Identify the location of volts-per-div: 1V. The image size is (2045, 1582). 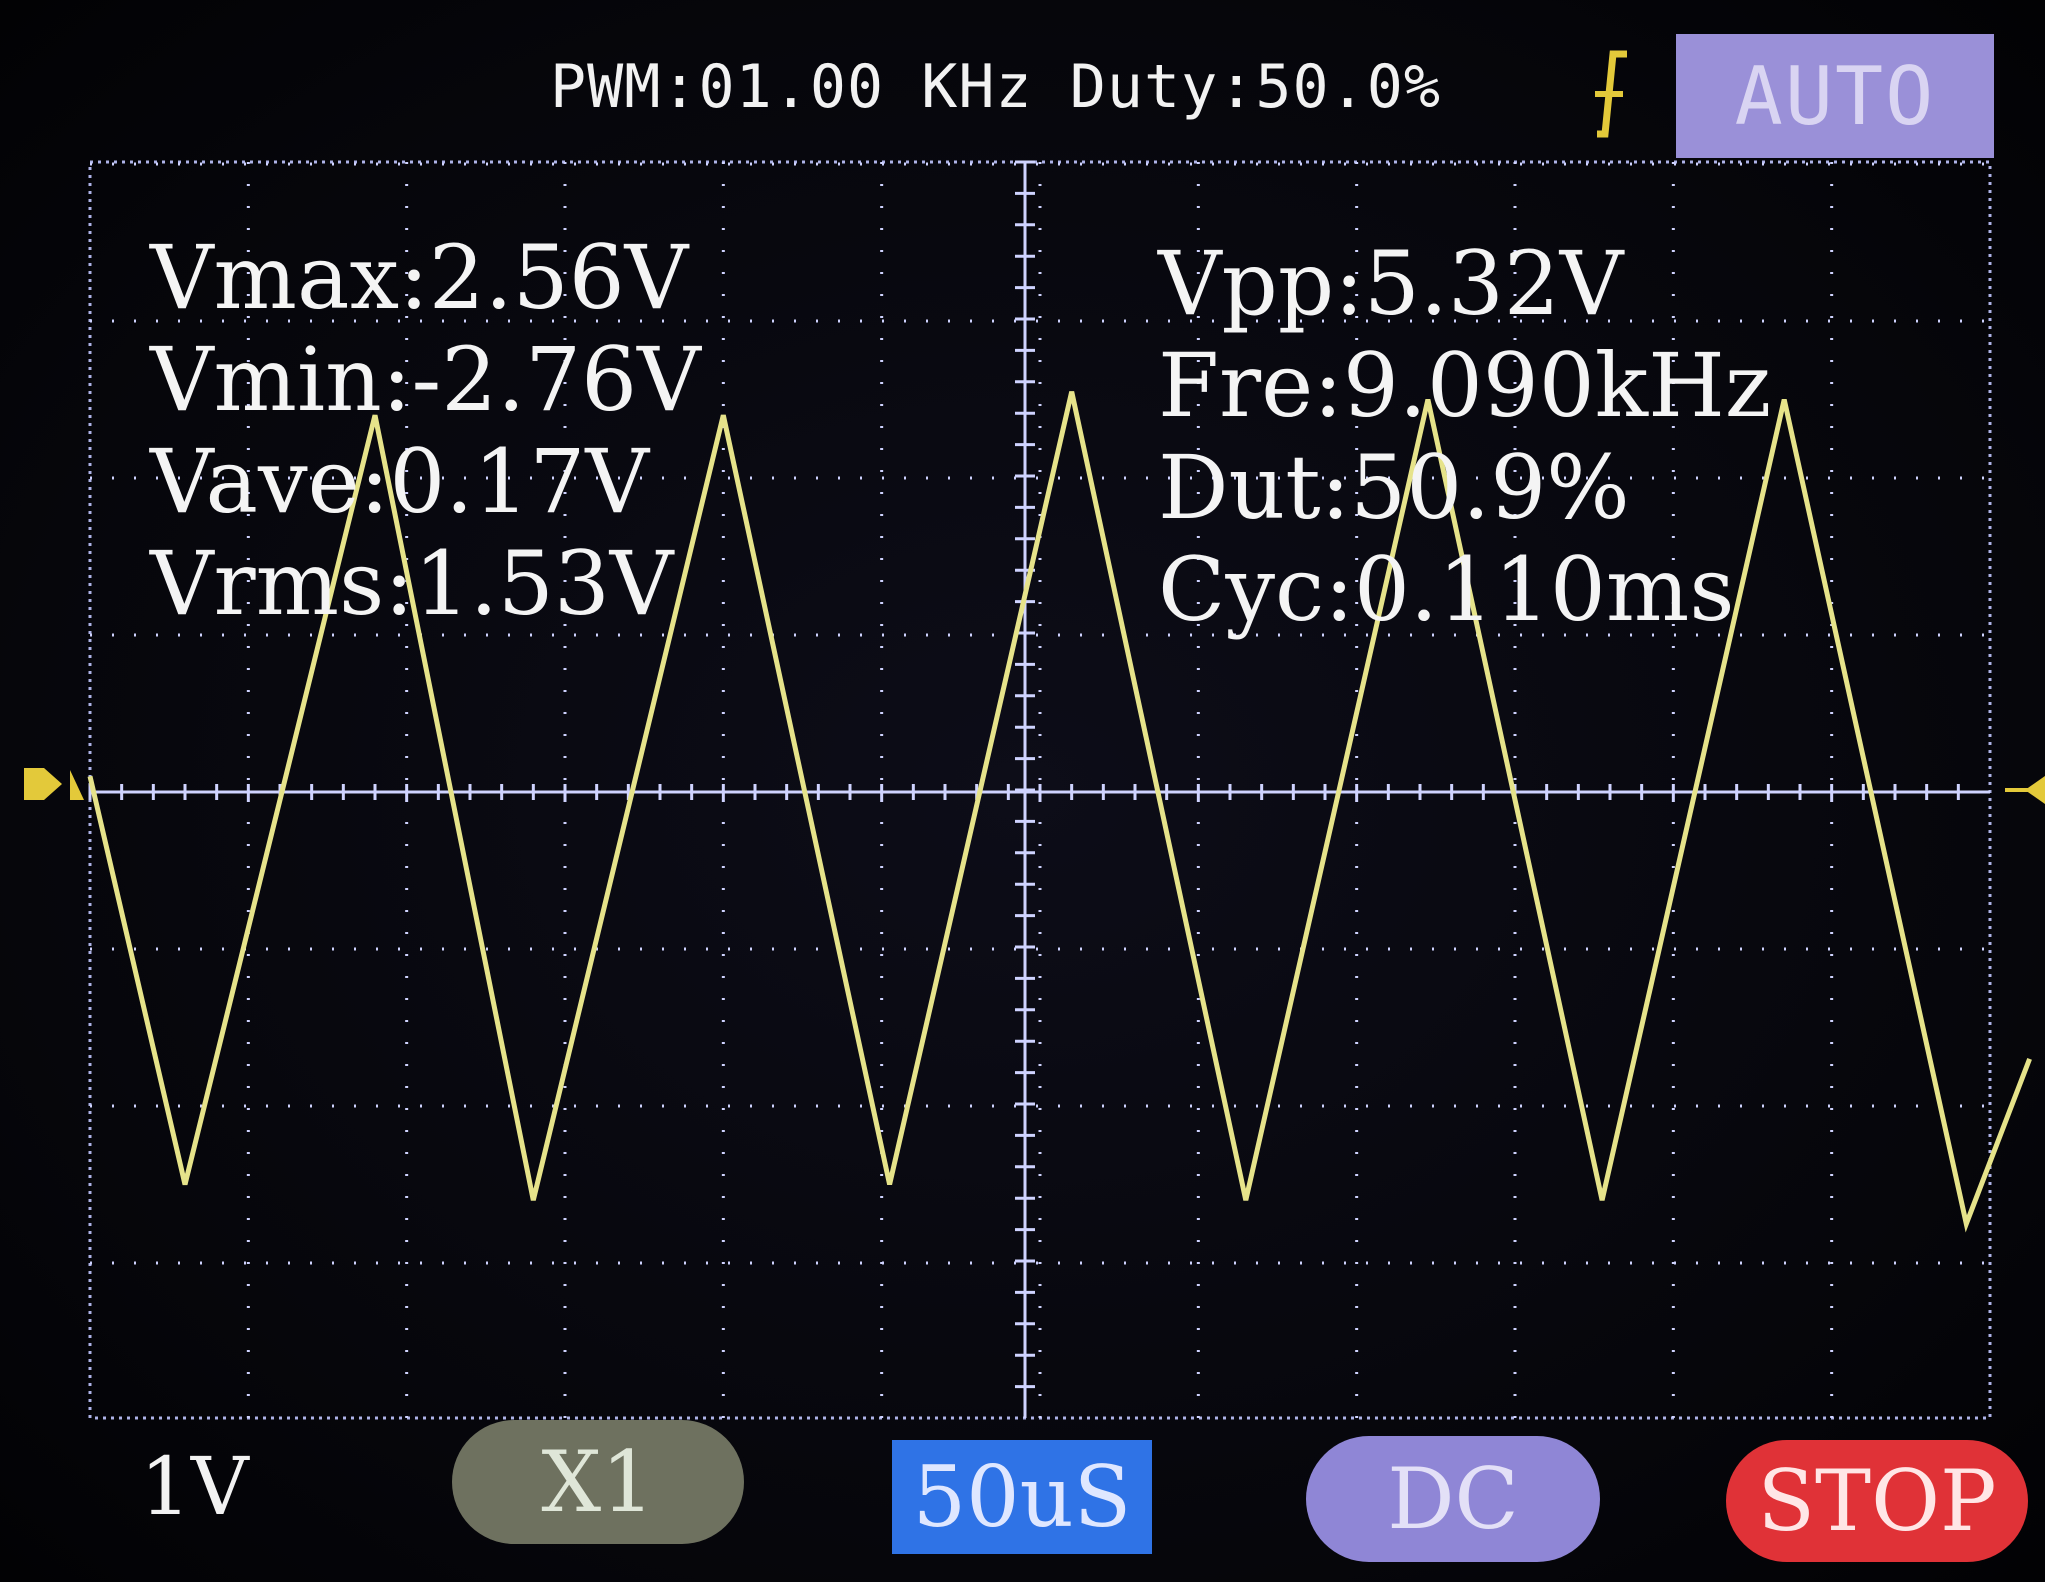
(194, 1486).